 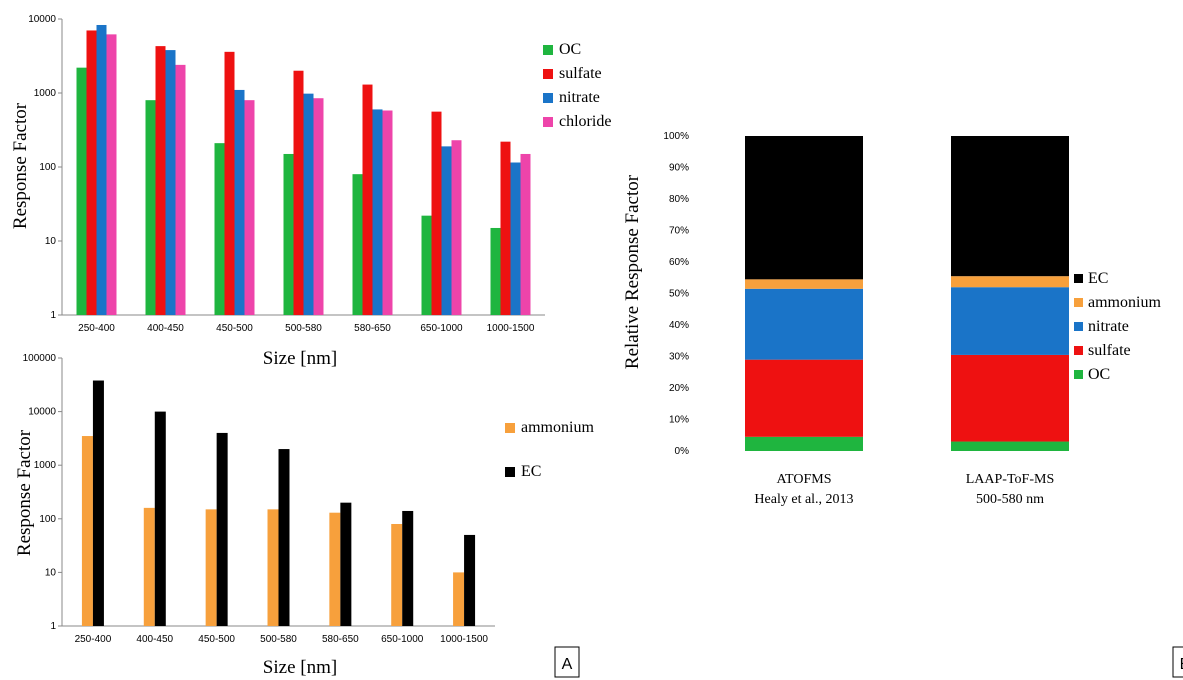 What do you see at coordinates (1109, 350) in the screenshot?
I see `legend-label-sulfate: sulfate` at bounding box center [1109, 350].